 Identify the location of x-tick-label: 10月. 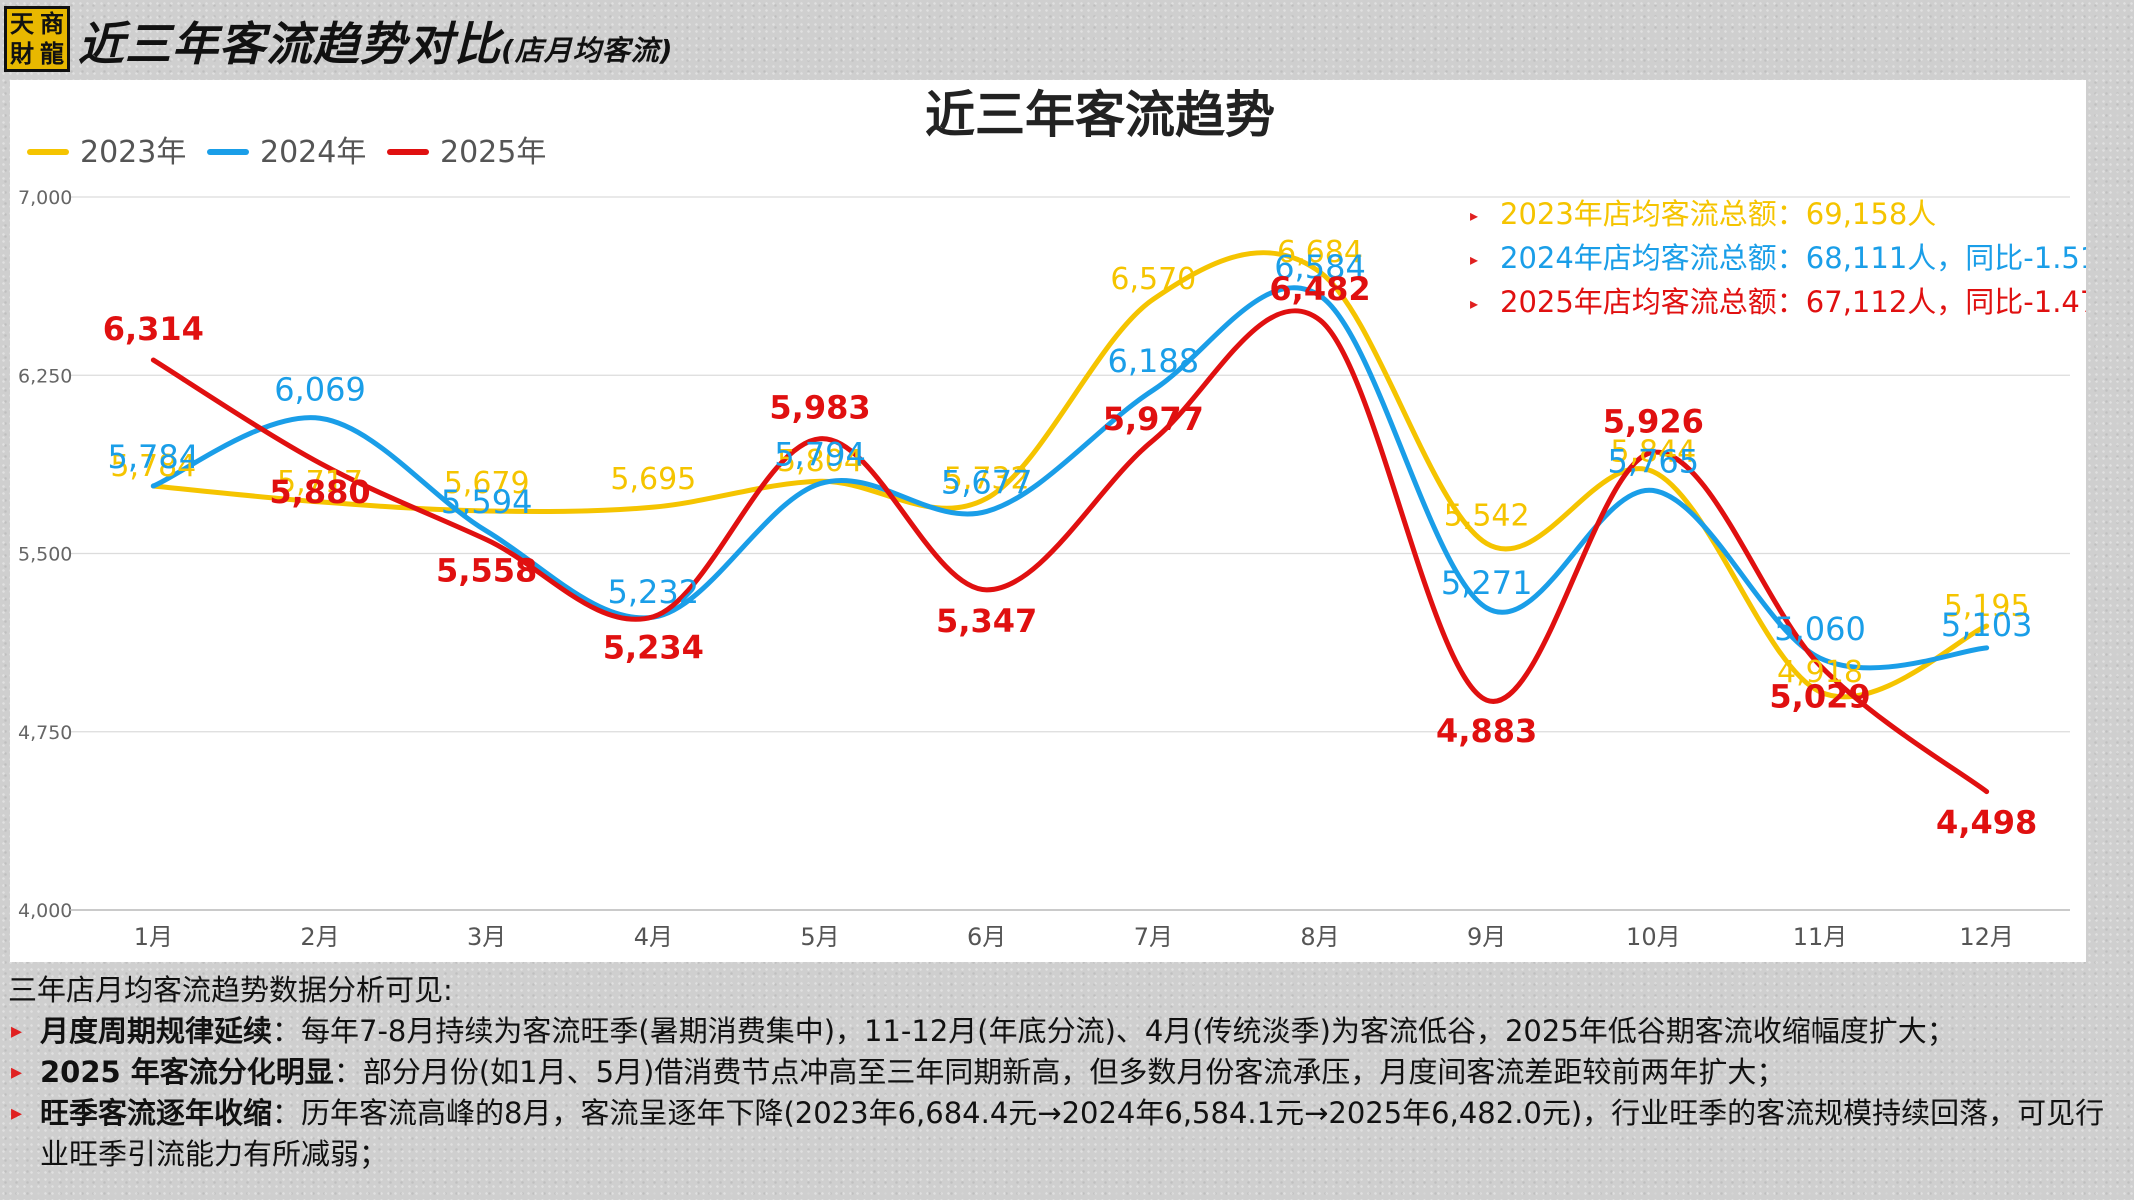
(1653, 937).